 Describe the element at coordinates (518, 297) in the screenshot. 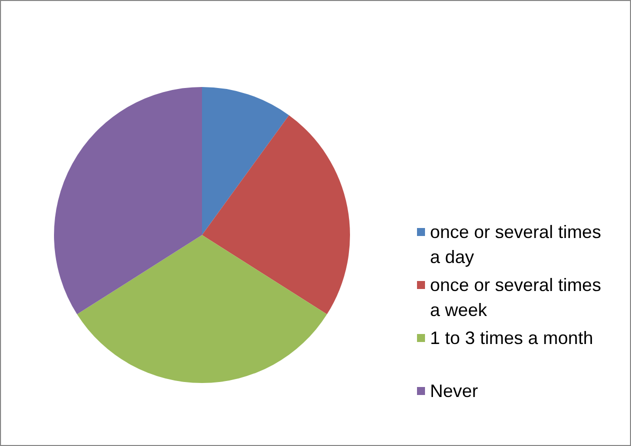

I see `legend-label: once or several times a week` at that location.